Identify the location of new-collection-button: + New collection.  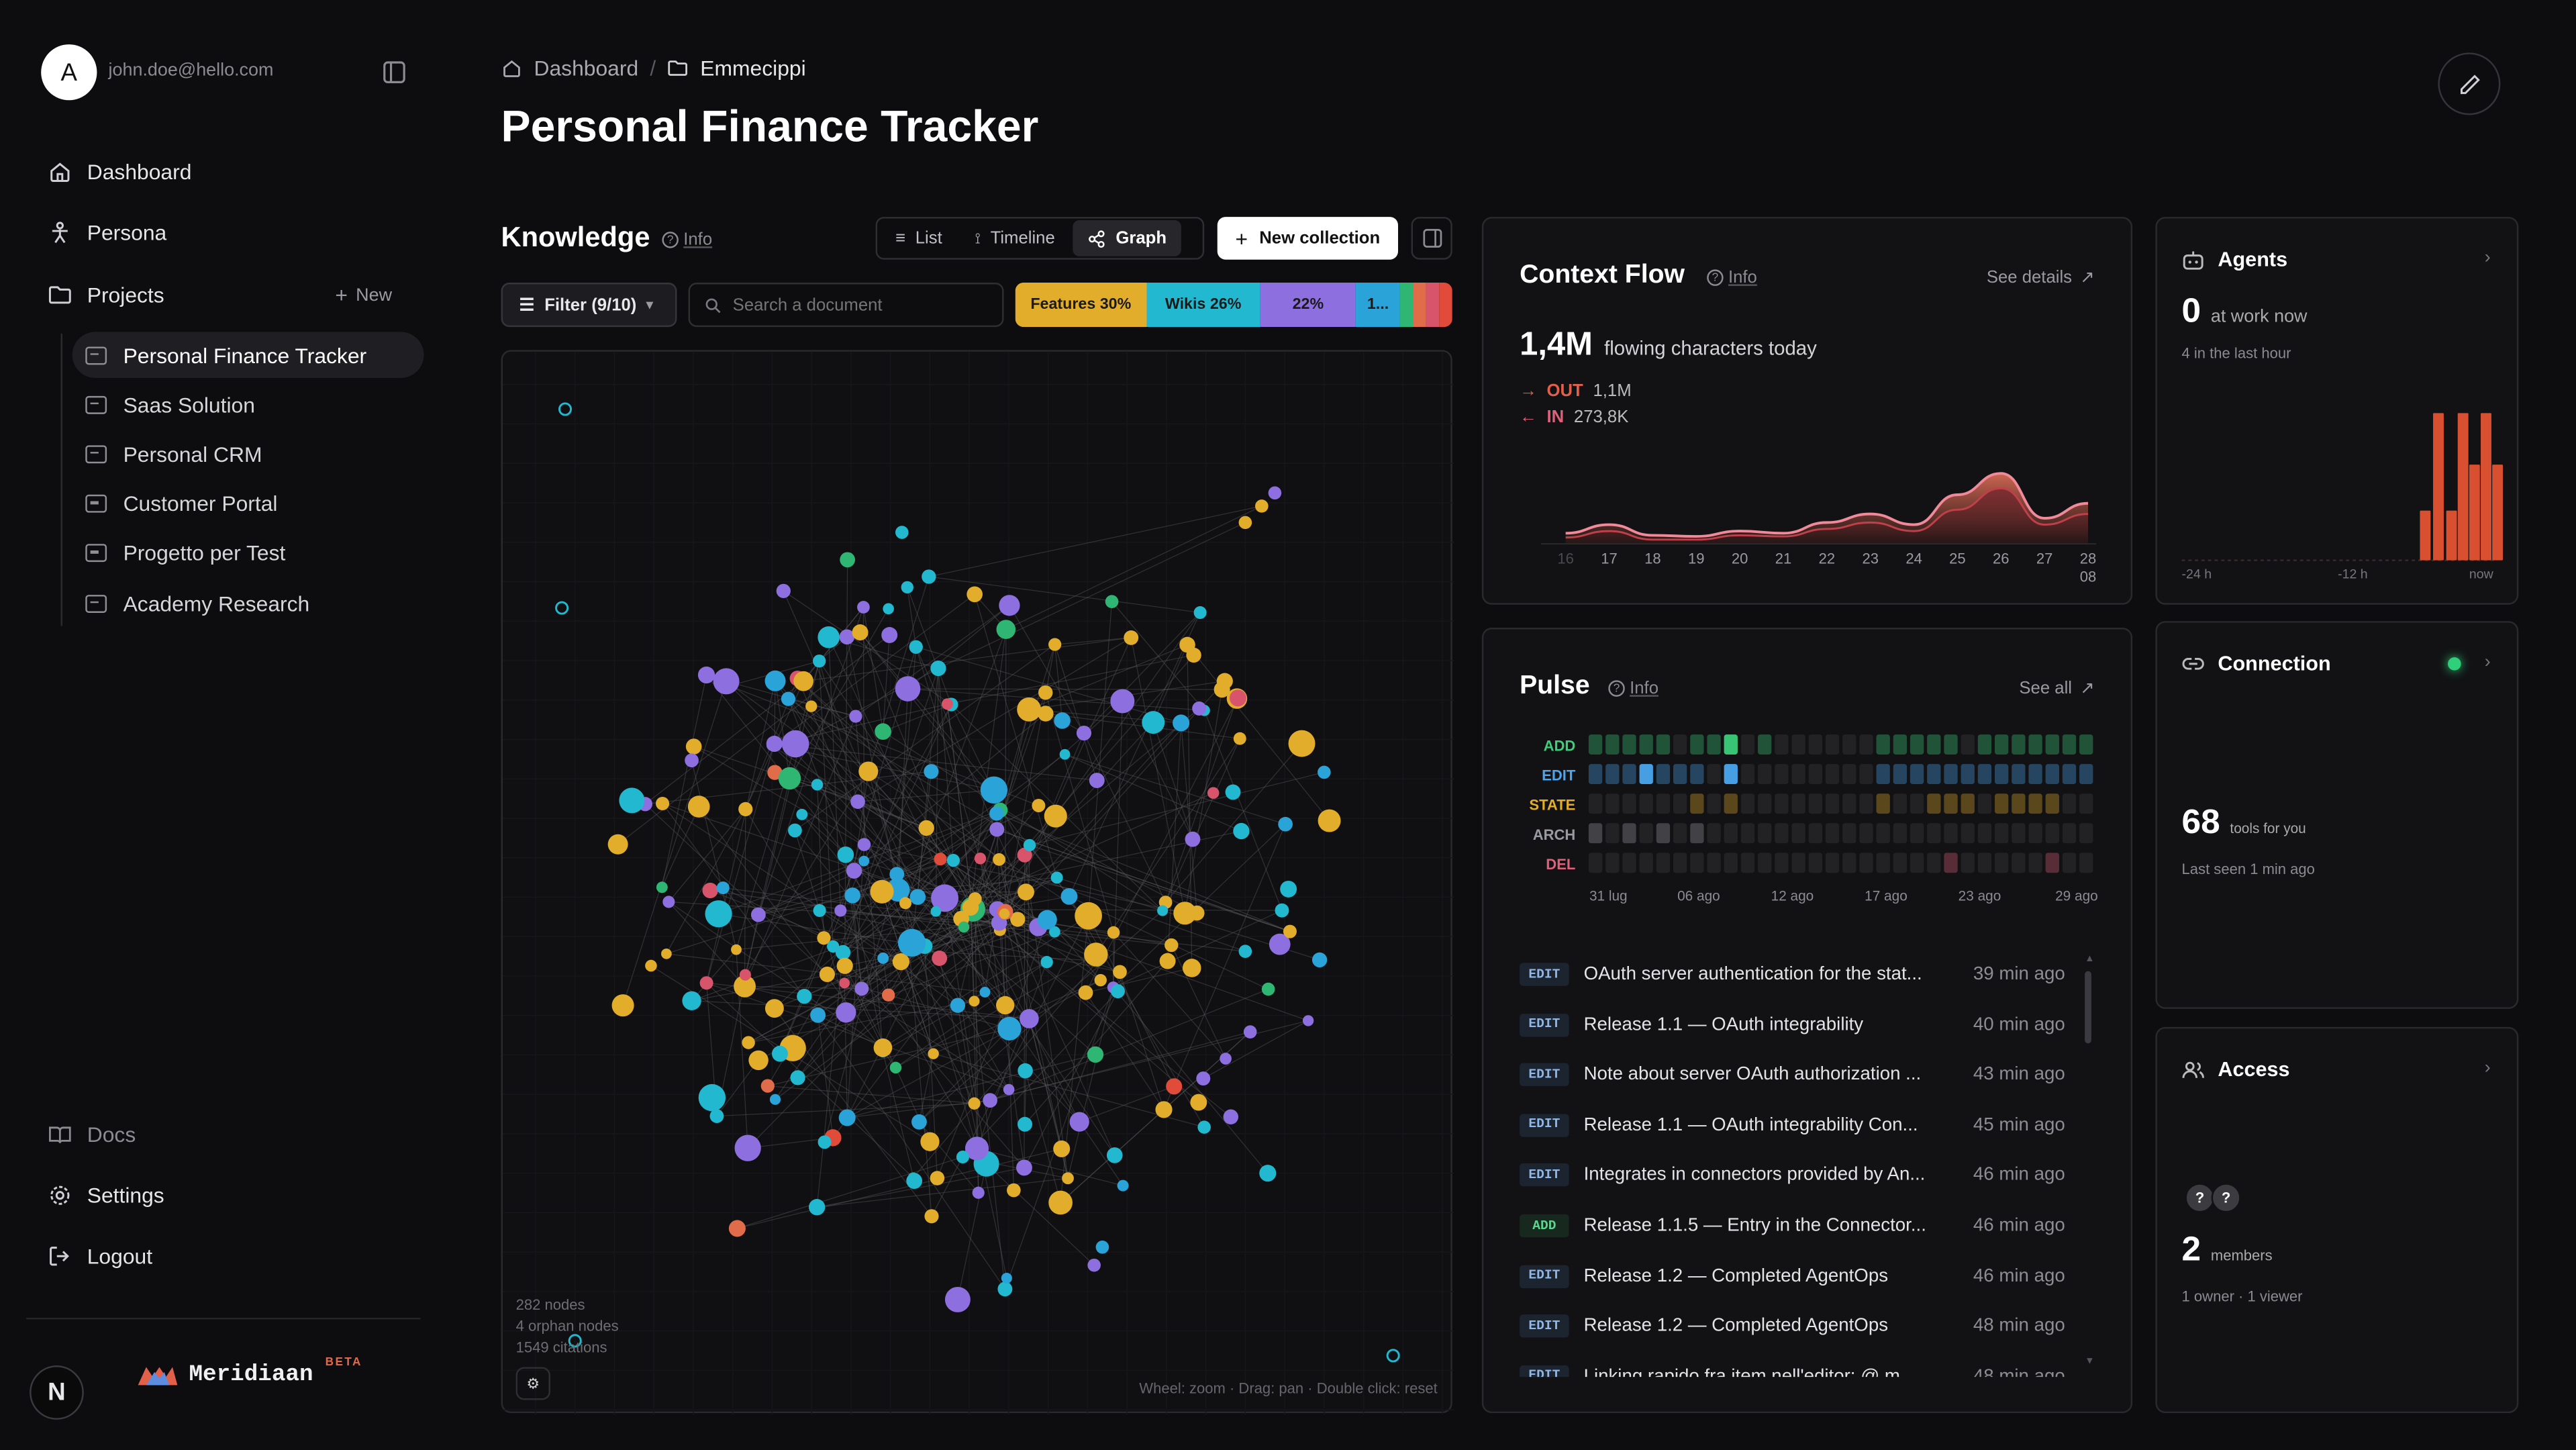
(1307, 238).